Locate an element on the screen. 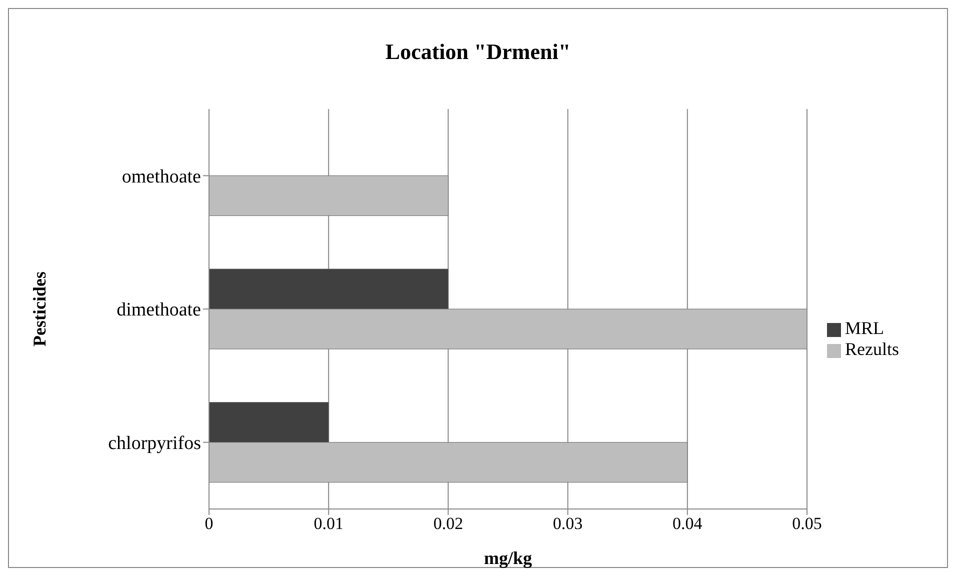 The height and width of the screenshot is (579, 958). legend-label: MRL is located at coordinates (864, 328).